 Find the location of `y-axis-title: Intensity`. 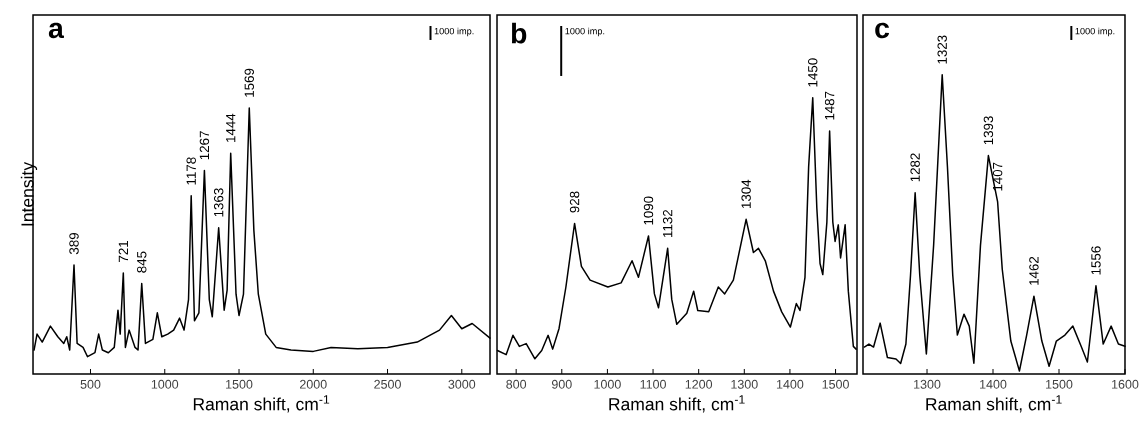

y-axis-title: Intensity is located at coordinates (29, 193).